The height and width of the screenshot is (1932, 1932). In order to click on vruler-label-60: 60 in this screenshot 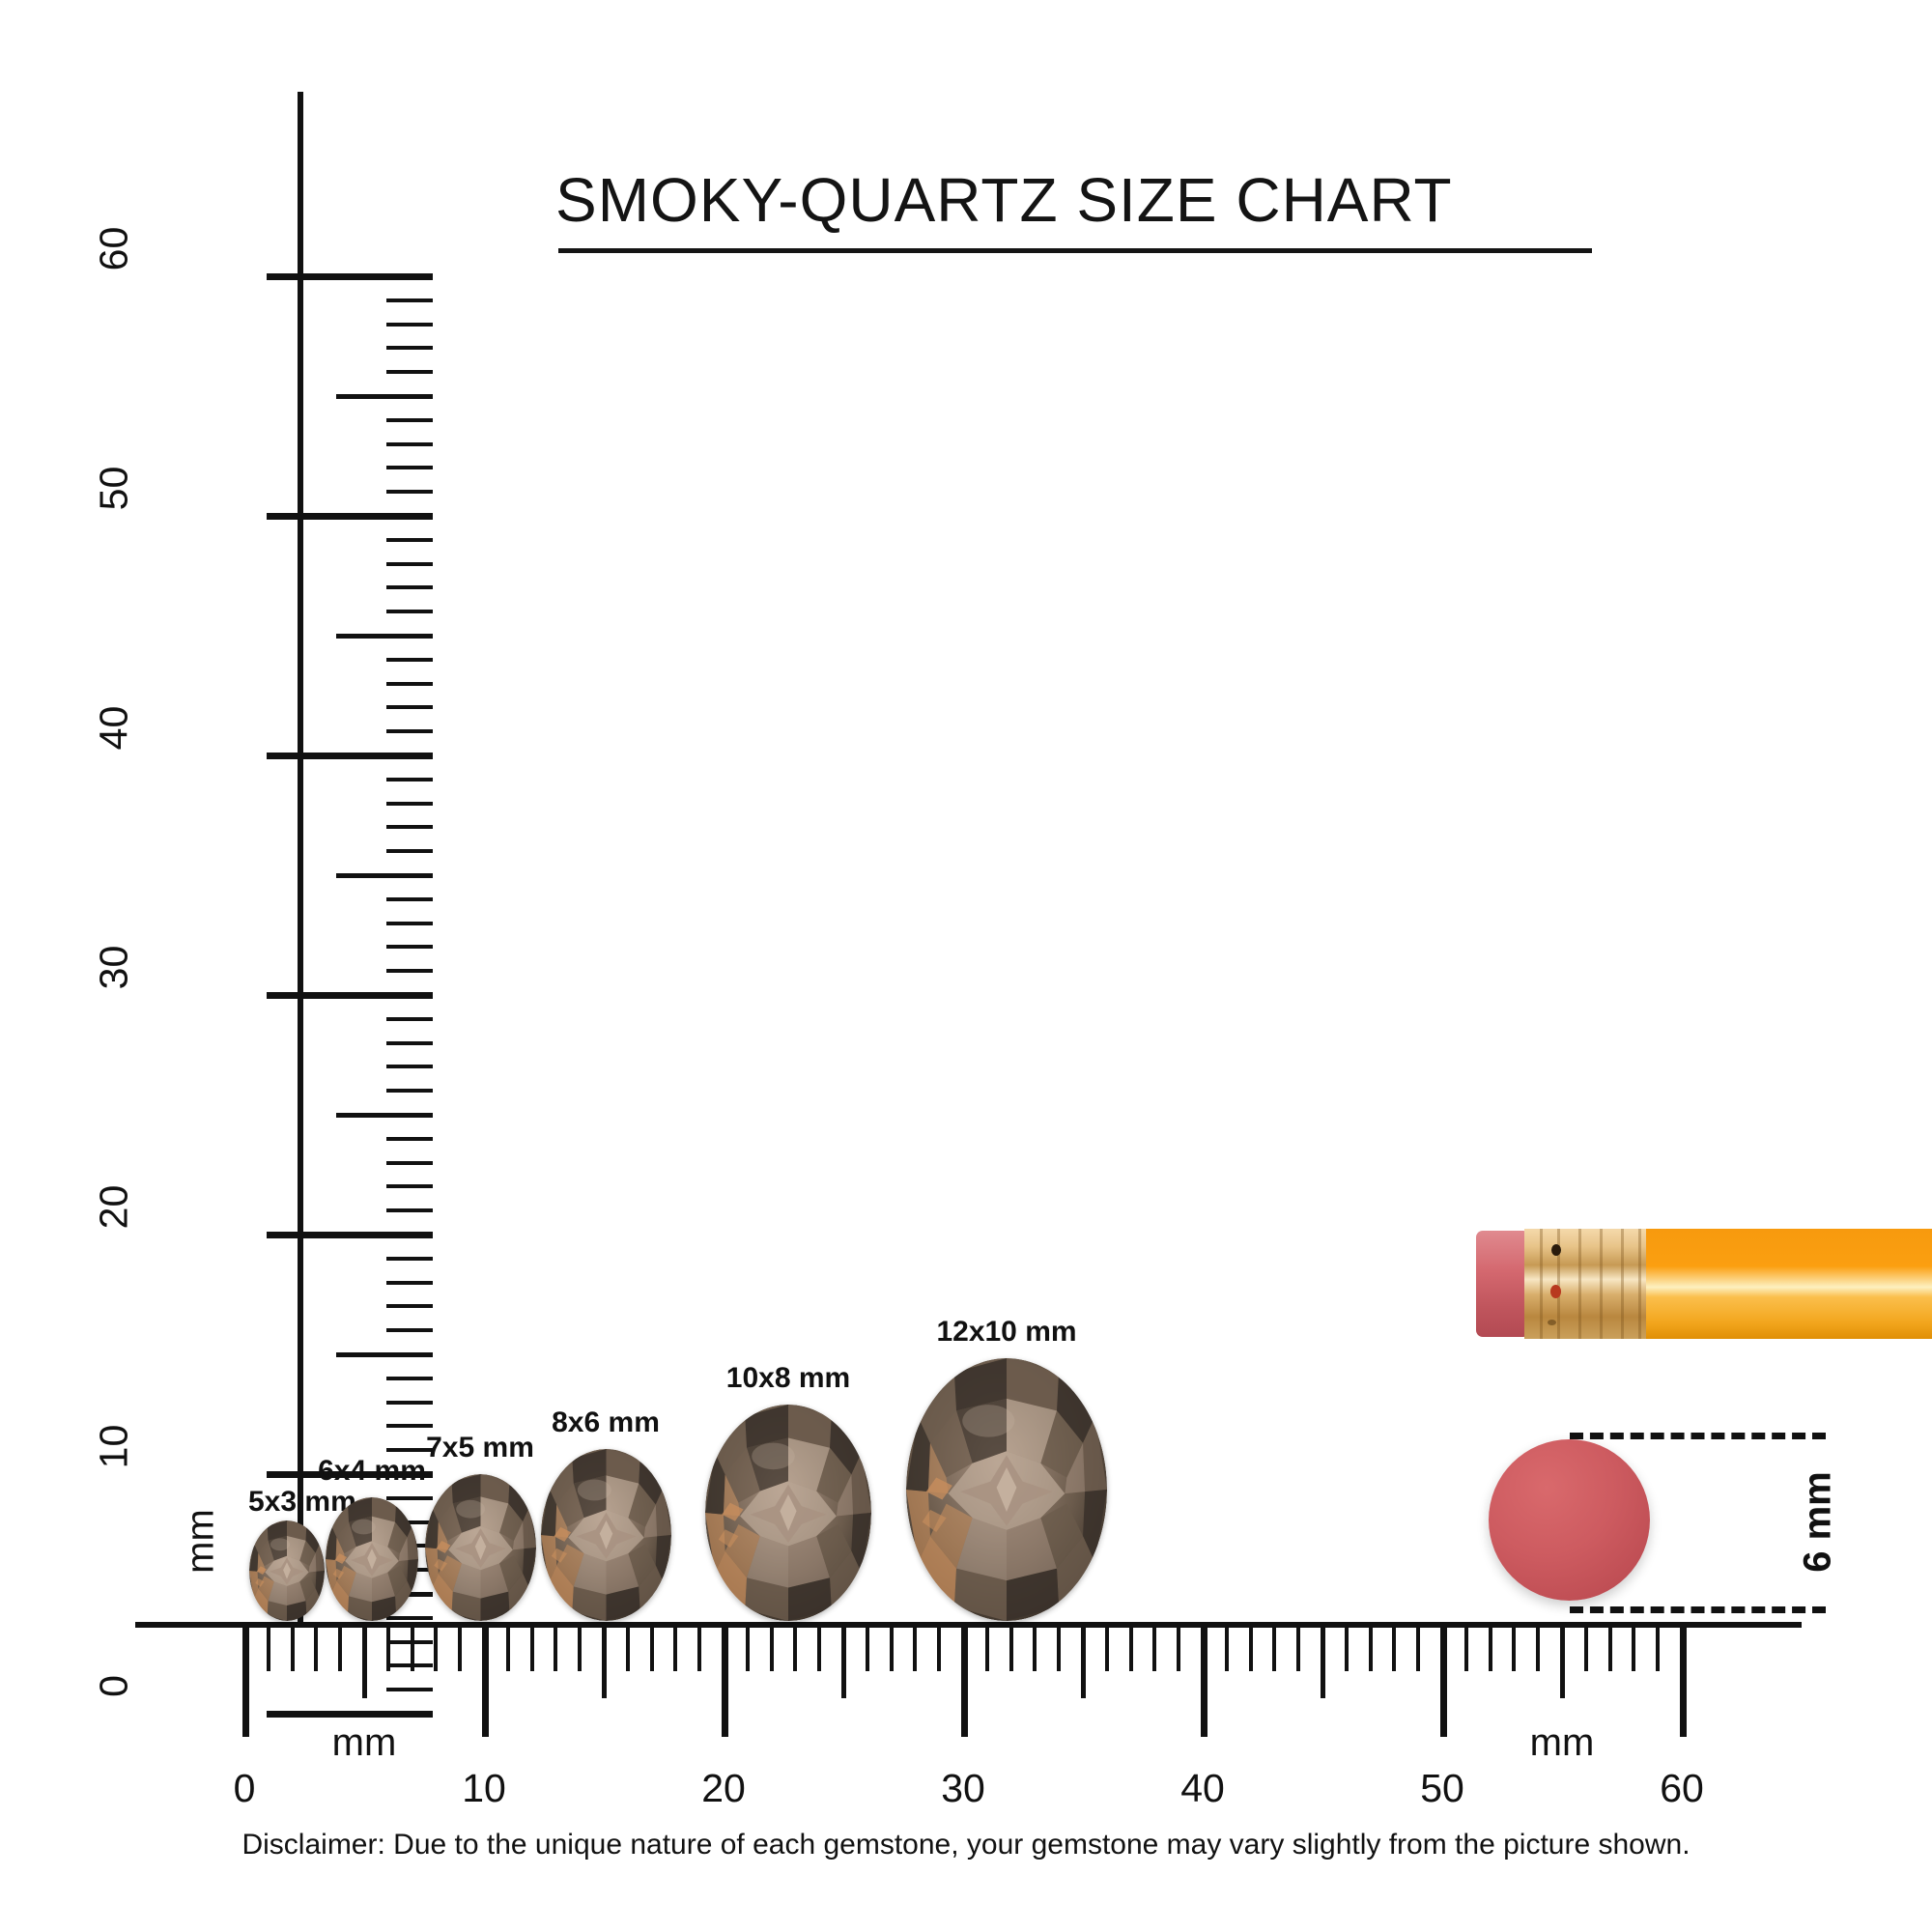, I will do `click(113, 248)`.